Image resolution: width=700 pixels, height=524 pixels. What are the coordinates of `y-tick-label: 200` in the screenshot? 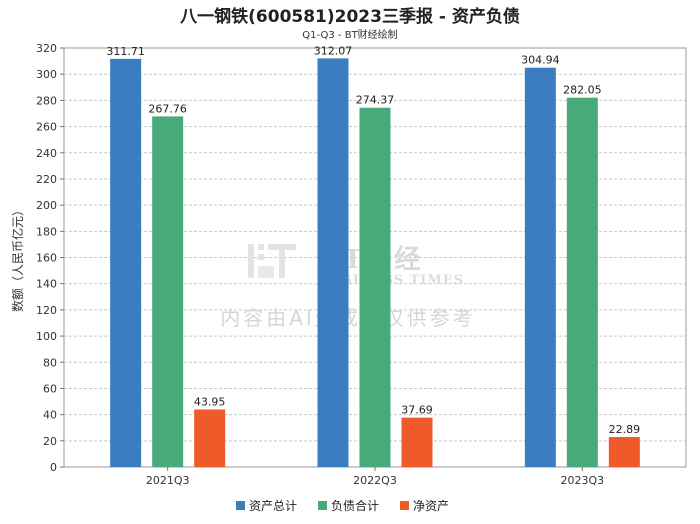 It's located at (46, 205).